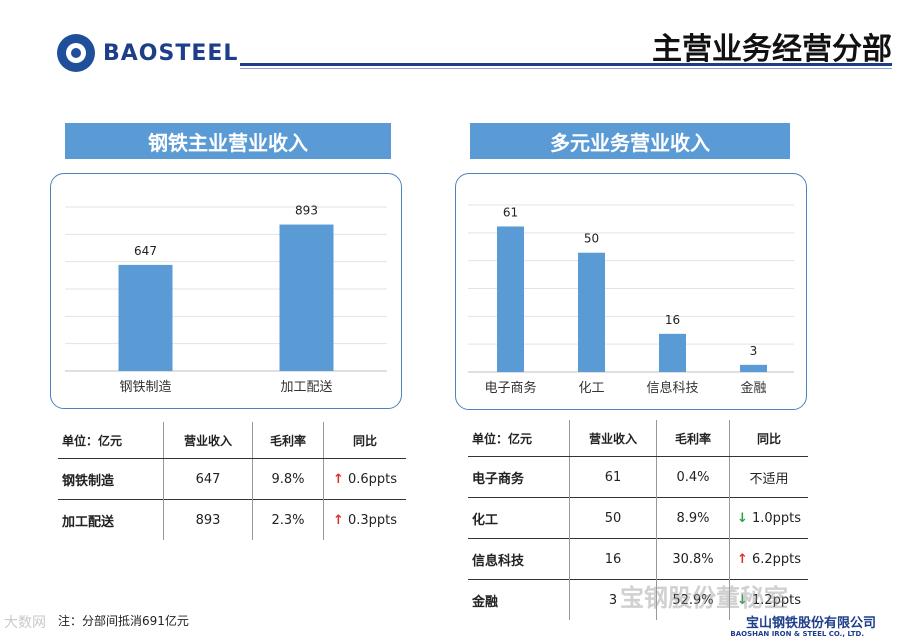 This screenshot has height=641, width=900. I want to click on site-watermark: 大数网, so click(25, 623).